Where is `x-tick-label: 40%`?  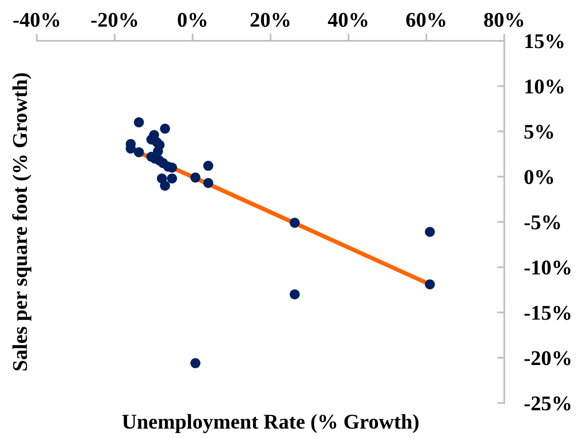 x-tick-label: 40% is located at coordinates (348, 19).